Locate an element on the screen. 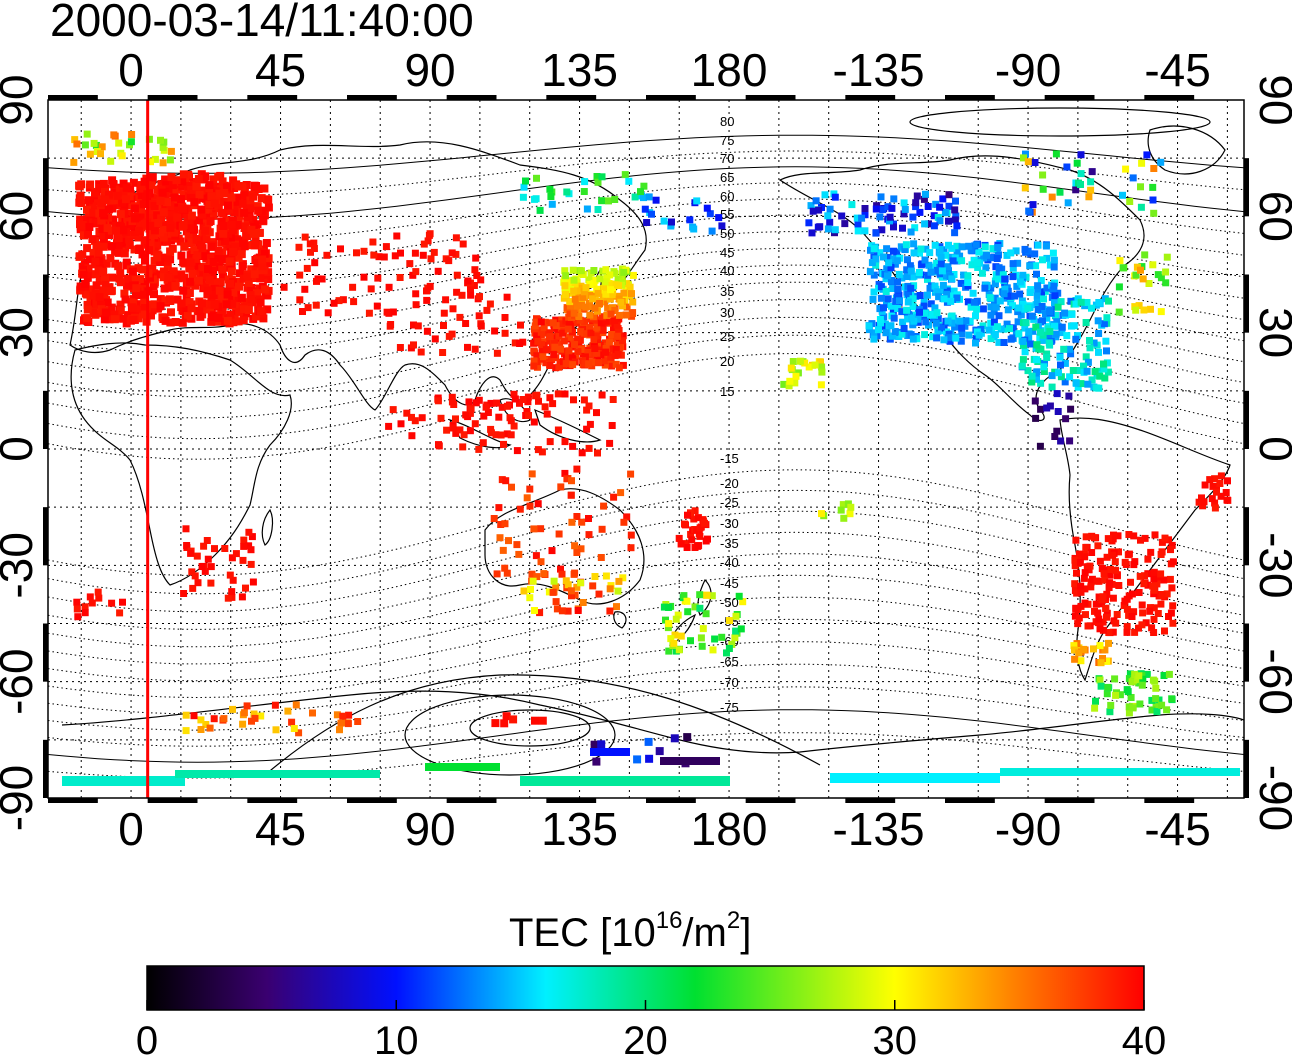  contour-label: 30 is located at coordinates (727, 312).